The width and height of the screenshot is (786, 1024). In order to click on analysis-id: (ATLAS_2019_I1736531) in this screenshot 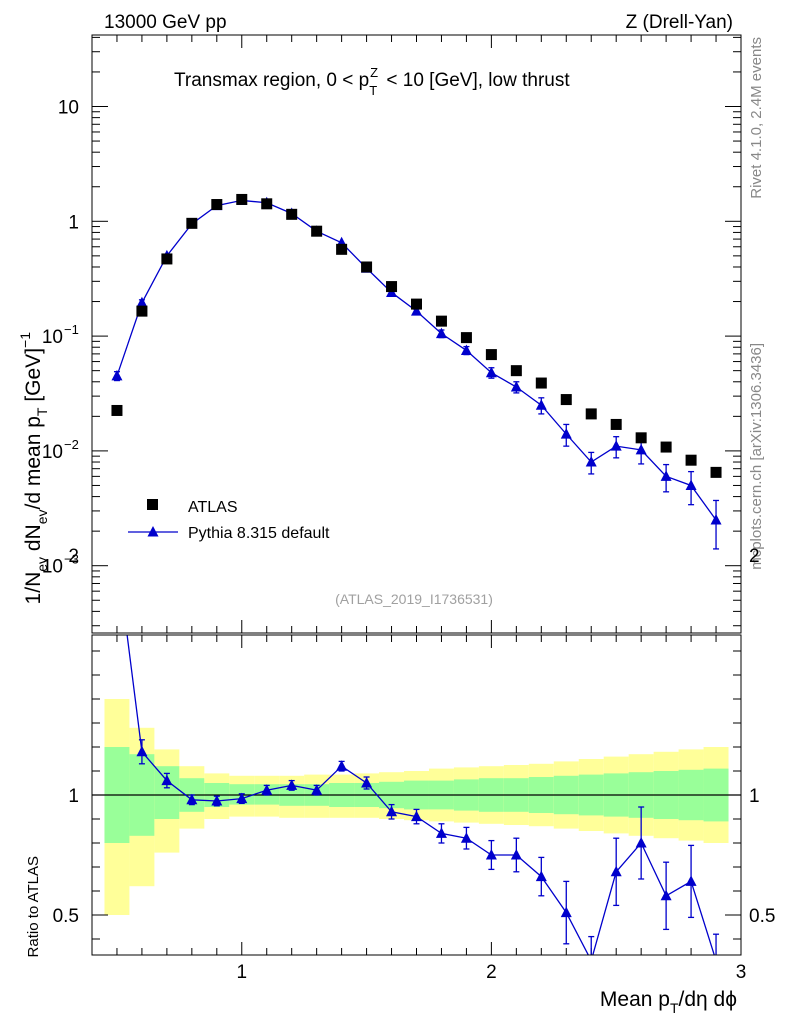, I will do `click(414, 599)`.